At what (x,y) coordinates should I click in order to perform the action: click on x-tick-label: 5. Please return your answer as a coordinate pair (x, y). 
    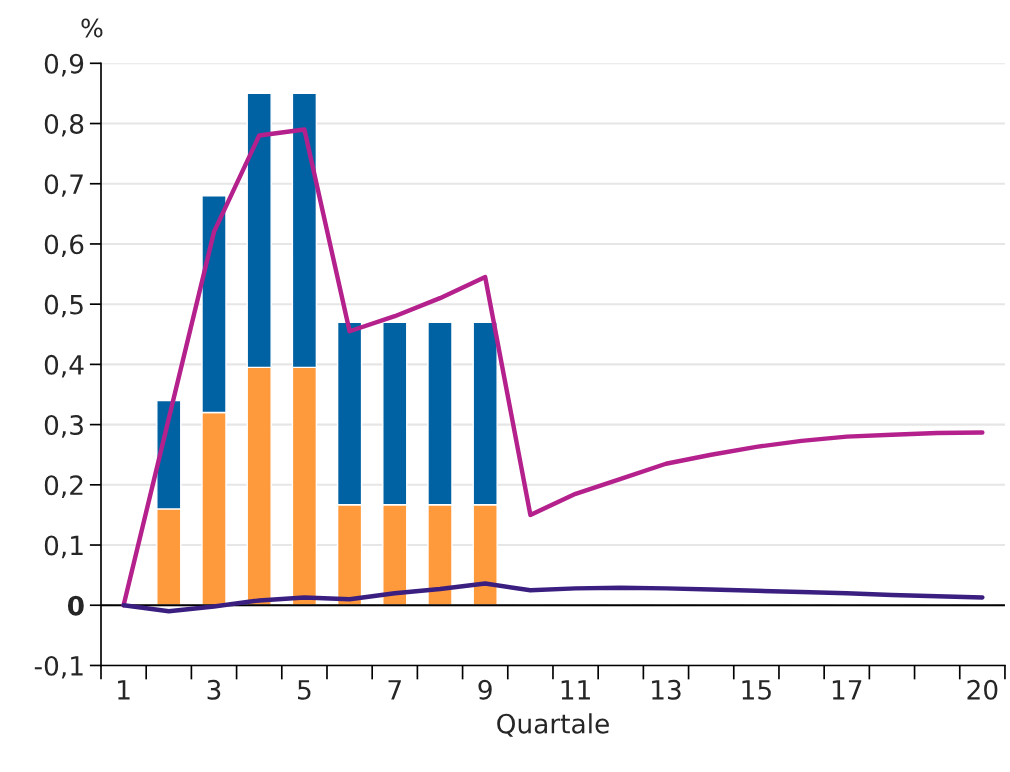
    Looking at the image, I should click on (304, 690).